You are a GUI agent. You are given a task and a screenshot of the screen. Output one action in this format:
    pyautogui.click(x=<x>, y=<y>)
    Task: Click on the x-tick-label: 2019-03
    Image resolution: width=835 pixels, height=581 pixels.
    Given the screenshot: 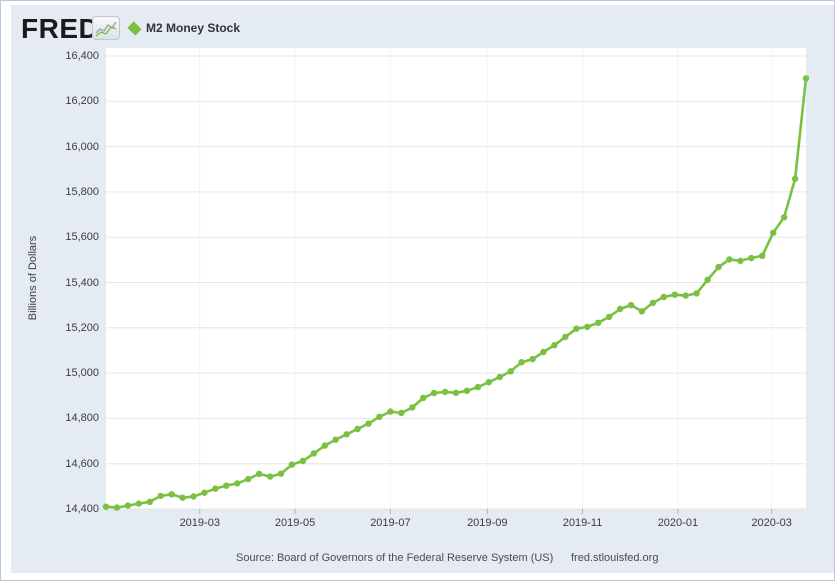 What is the action you would take?
    pyautogui.click(x=199, y=523)
    